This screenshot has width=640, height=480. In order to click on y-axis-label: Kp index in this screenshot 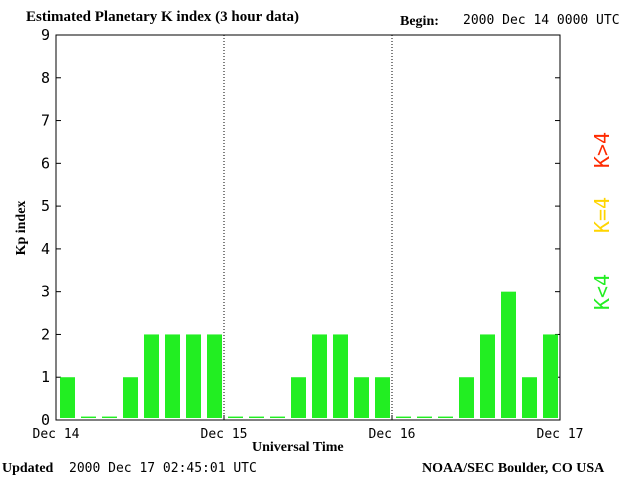, I will do `click(21, 228)`.